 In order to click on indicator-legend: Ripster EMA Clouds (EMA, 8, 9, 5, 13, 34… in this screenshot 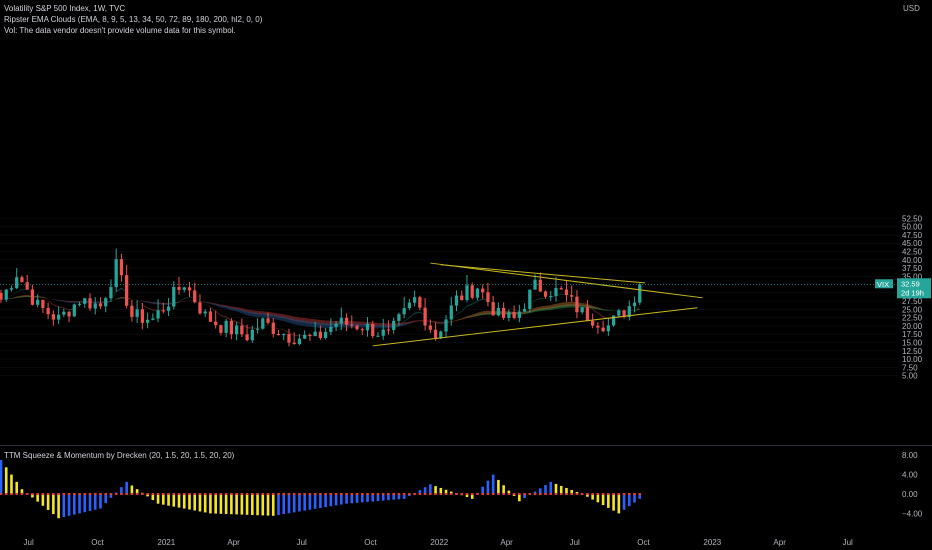, I will do `click(133, 19)`.